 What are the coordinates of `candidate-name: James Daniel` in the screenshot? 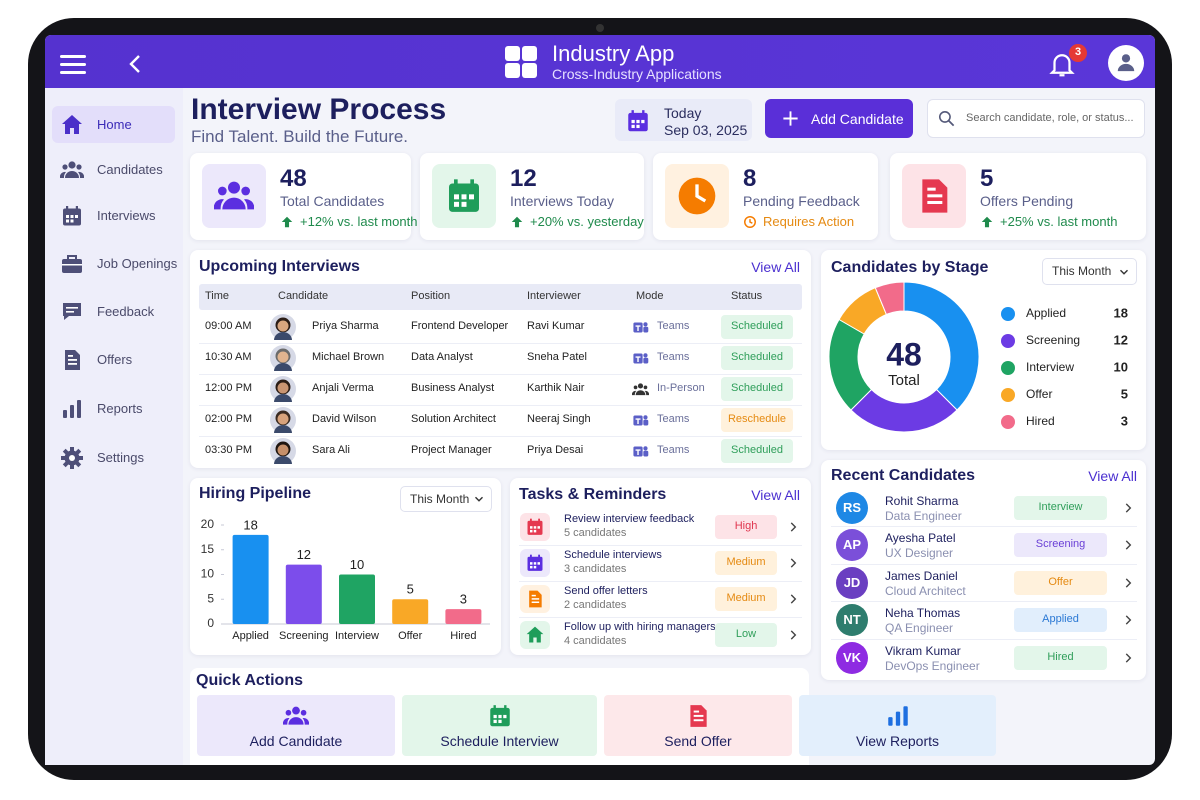 It's located at (921, 575).